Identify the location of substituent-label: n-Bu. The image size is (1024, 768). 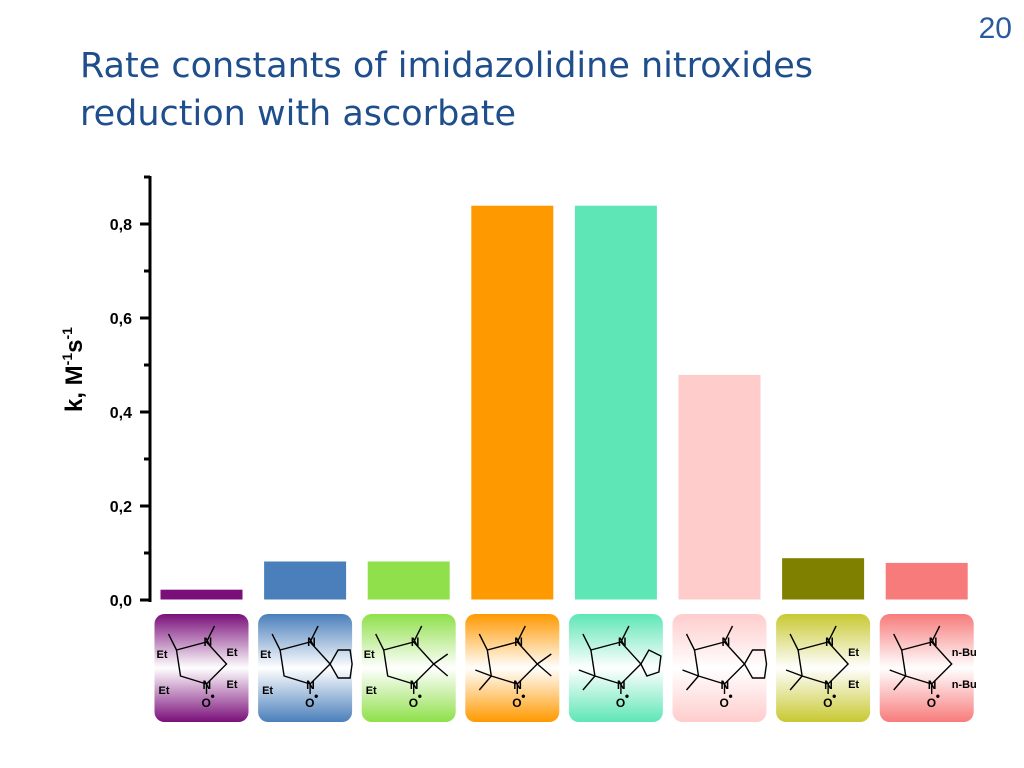
(964, 685).